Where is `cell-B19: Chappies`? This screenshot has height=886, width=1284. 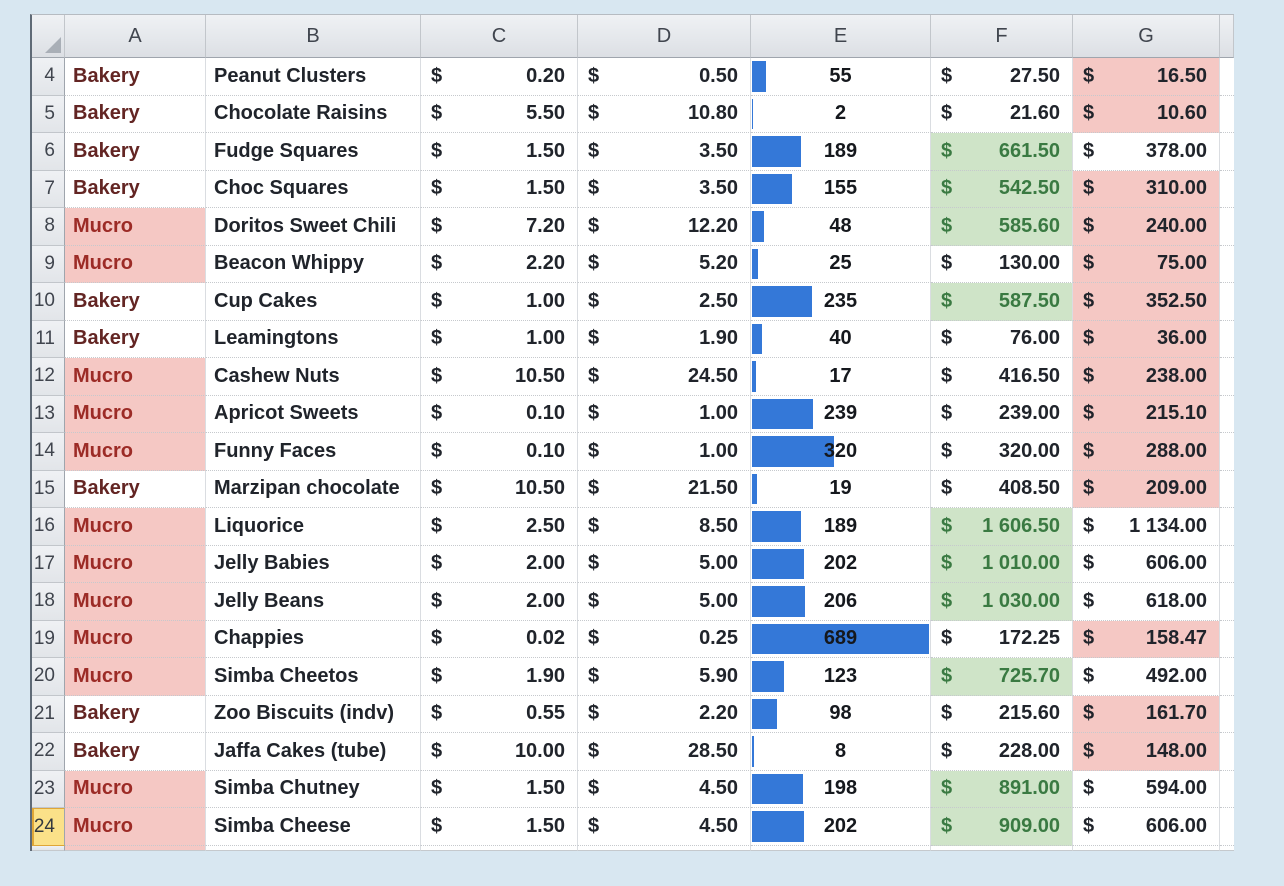
cell-B19: Chappies is located at coordinates (313, 639).